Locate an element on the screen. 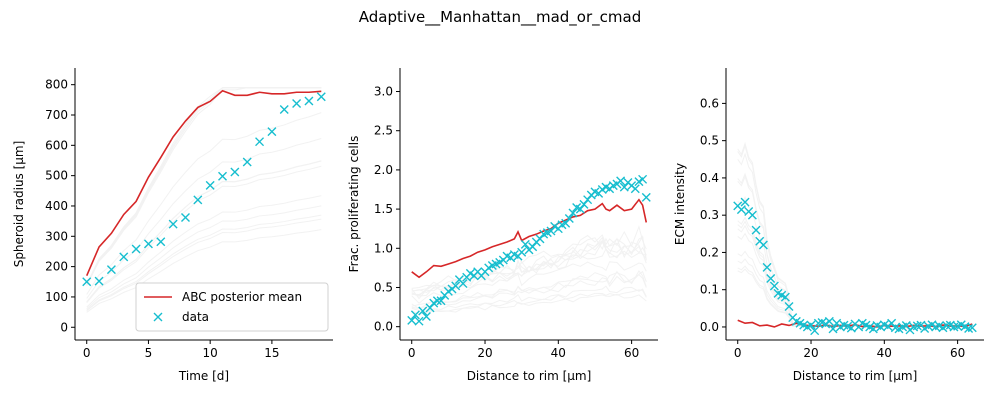 This screenshot has height=400, width=1000. y-tick-label: 100 is located at coordinates (56, 297).